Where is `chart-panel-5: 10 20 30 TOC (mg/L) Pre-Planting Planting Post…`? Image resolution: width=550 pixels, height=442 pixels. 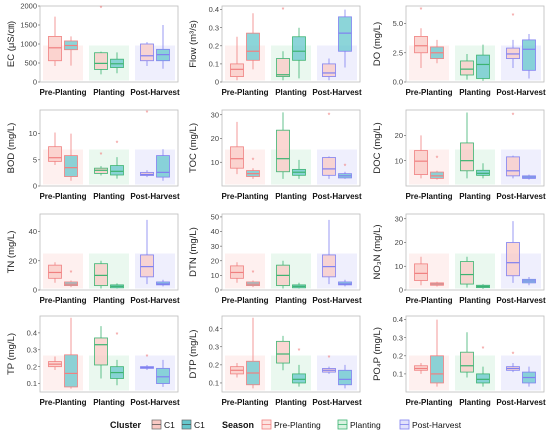 chart-panel-5: 10 20 30 TOC (mg/L) Pre-Planting Planting Post… is located at coordinates (275, 155).